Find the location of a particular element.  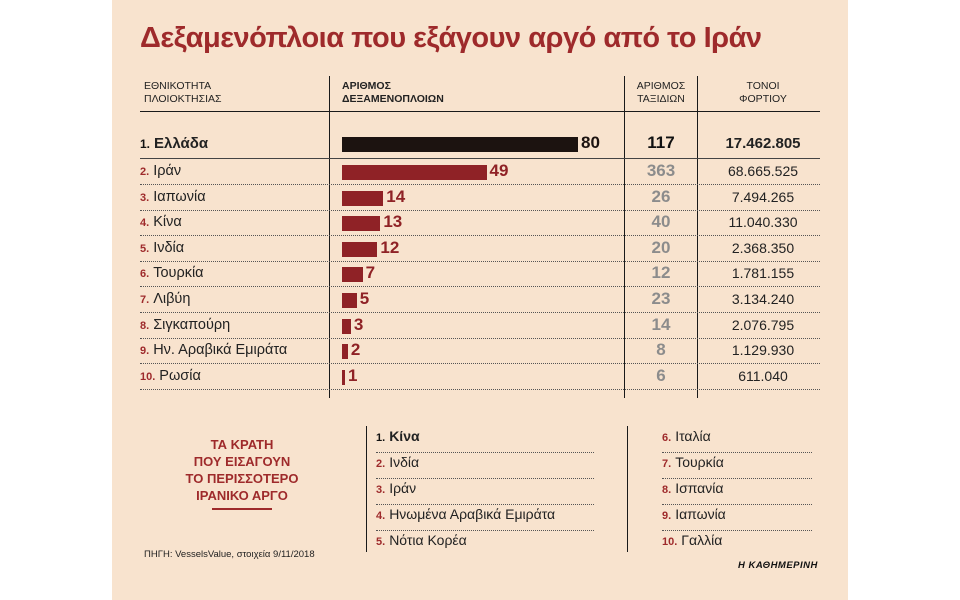

tons-value: 2.368.350 is located at coordinates (763, 247).